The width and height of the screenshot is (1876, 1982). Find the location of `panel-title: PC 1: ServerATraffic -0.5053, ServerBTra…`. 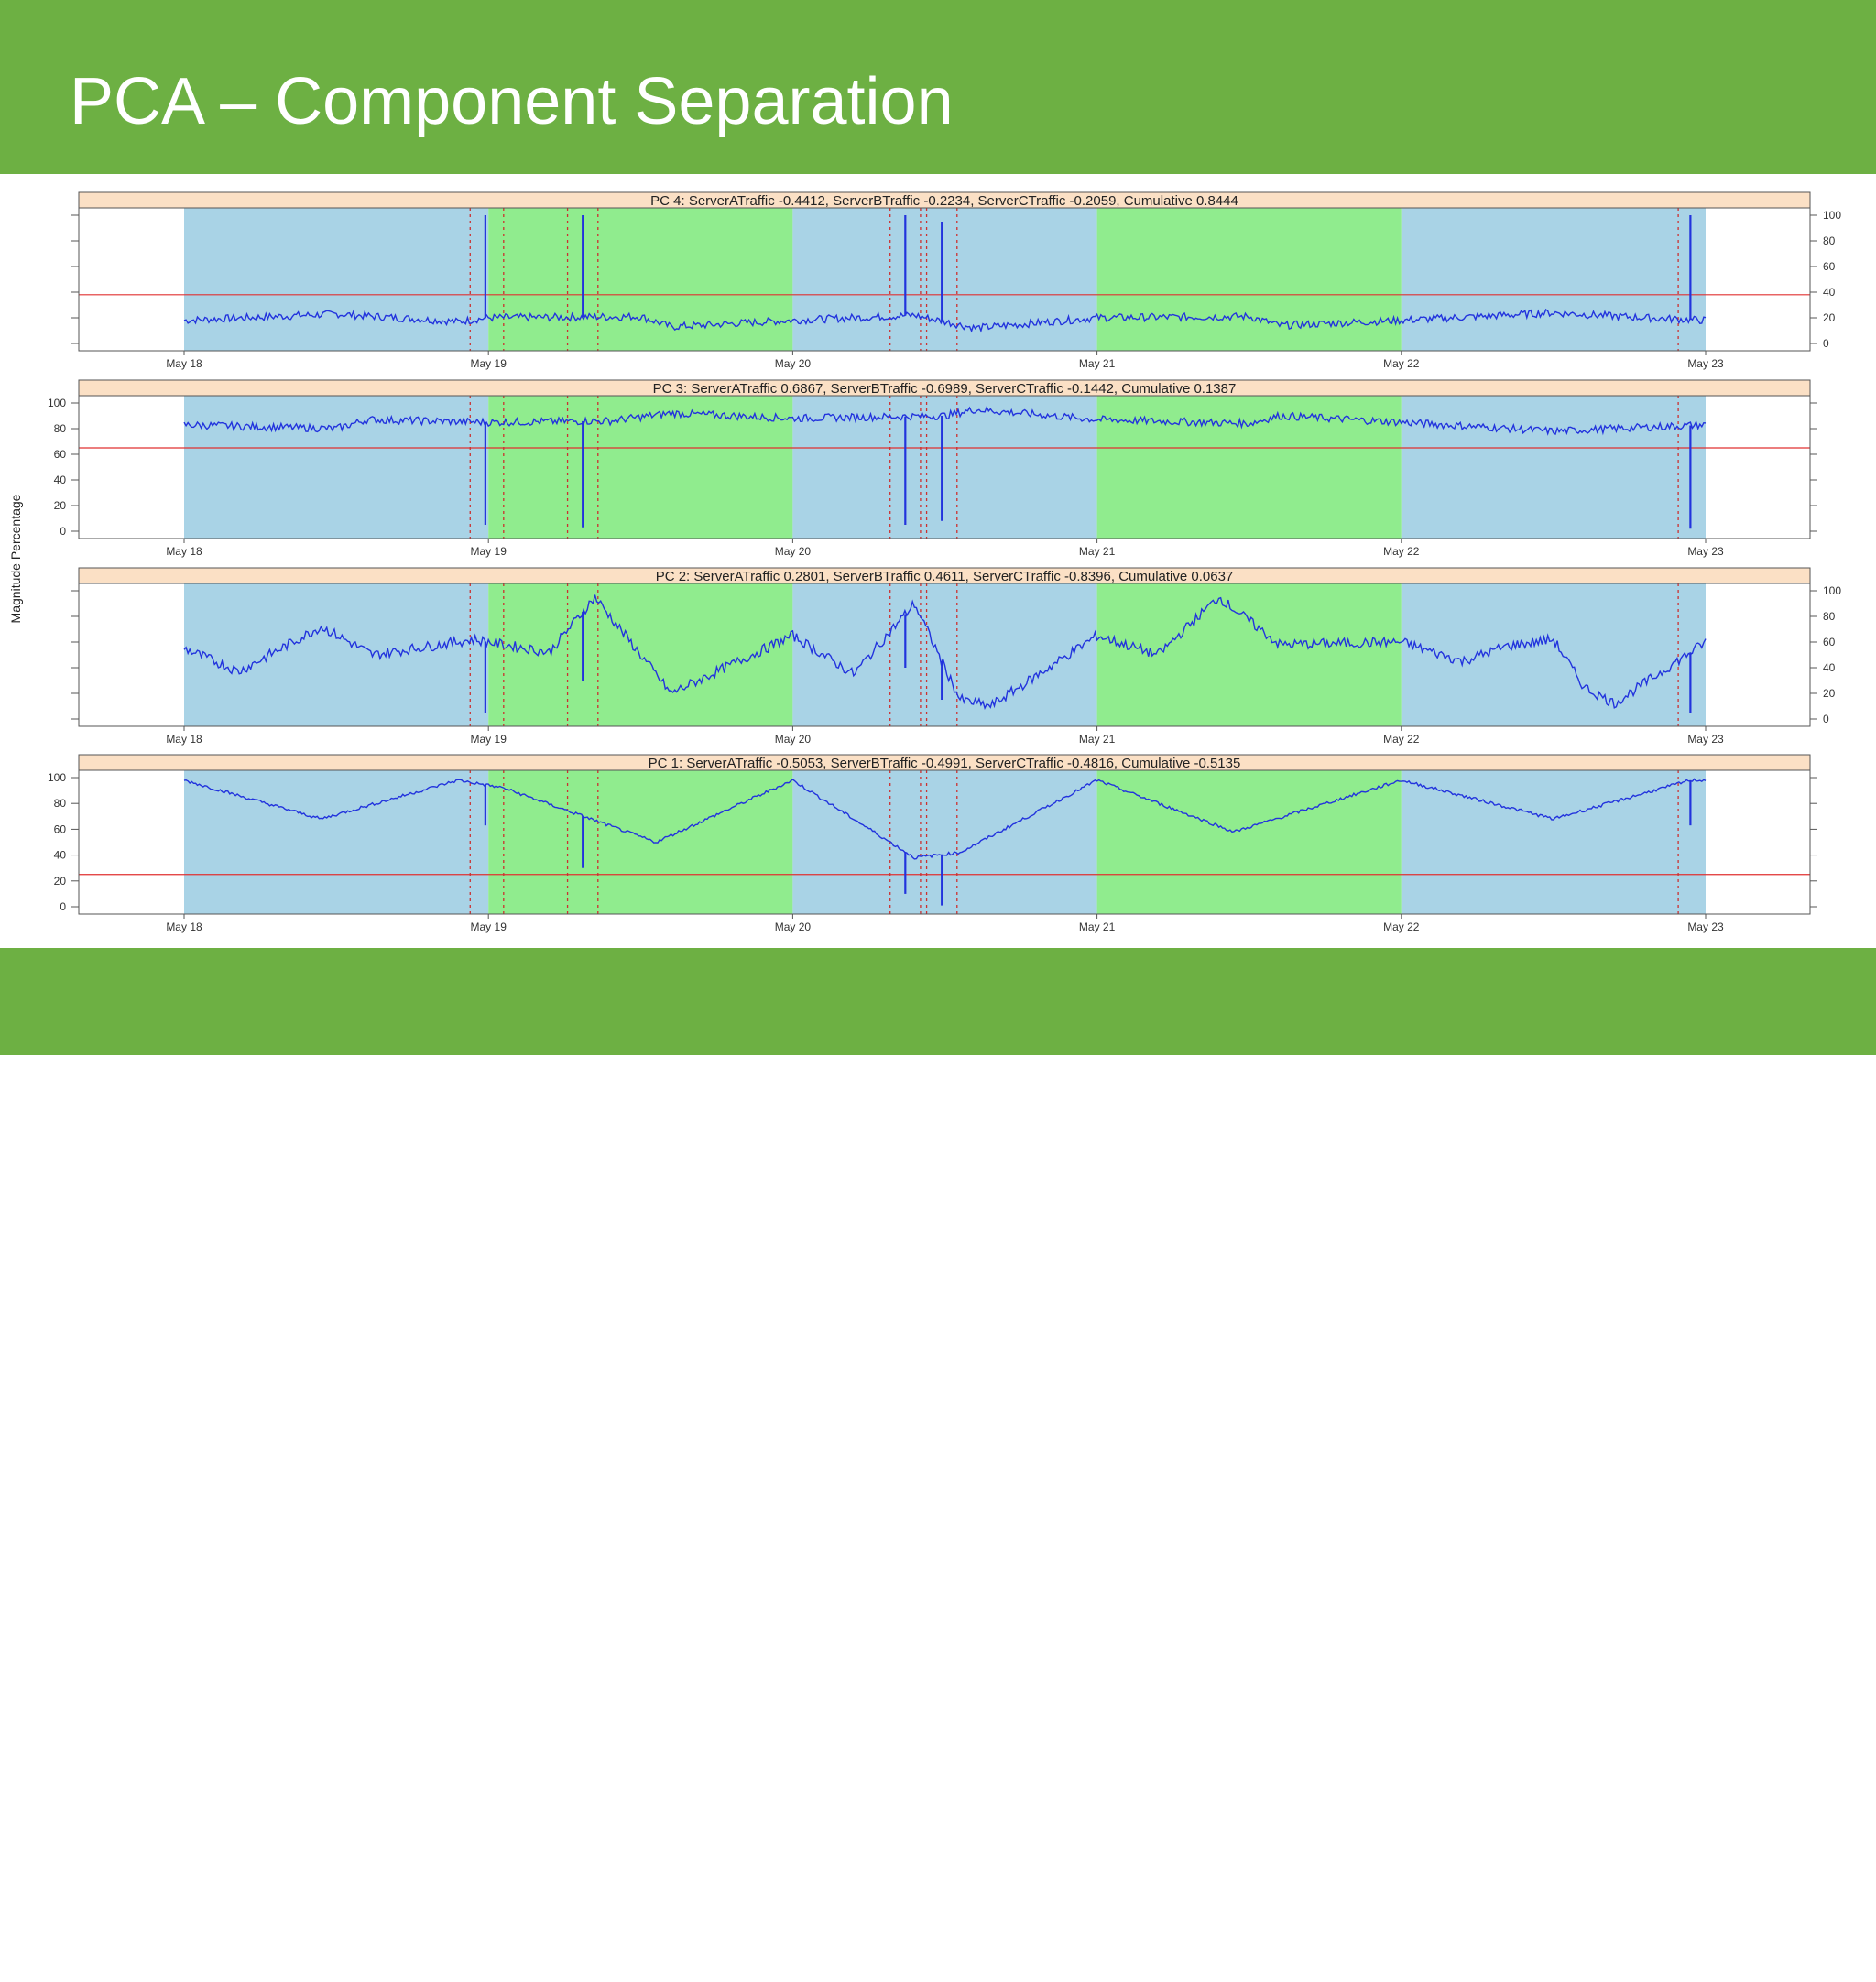

panel-title: PC 1: ServerATraffic -0.5053, ServerBTra… is located at coordinates (945, 763).